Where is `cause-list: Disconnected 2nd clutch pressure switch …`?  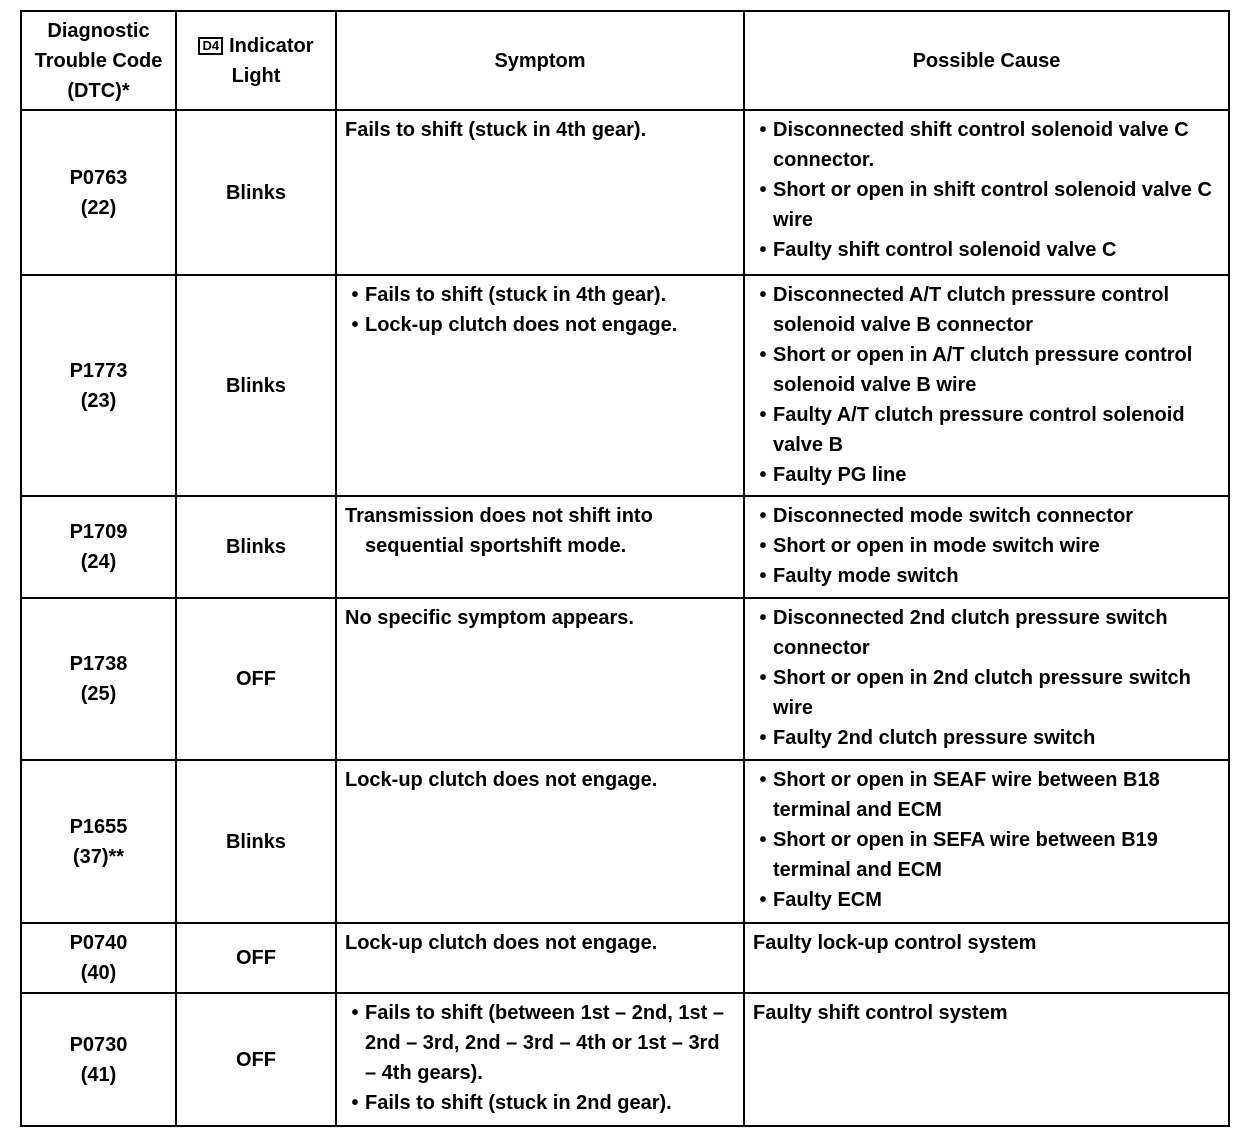
cause-list: Disconnected 2nd clutch pressure switch … is located at coordinates (986, 678).